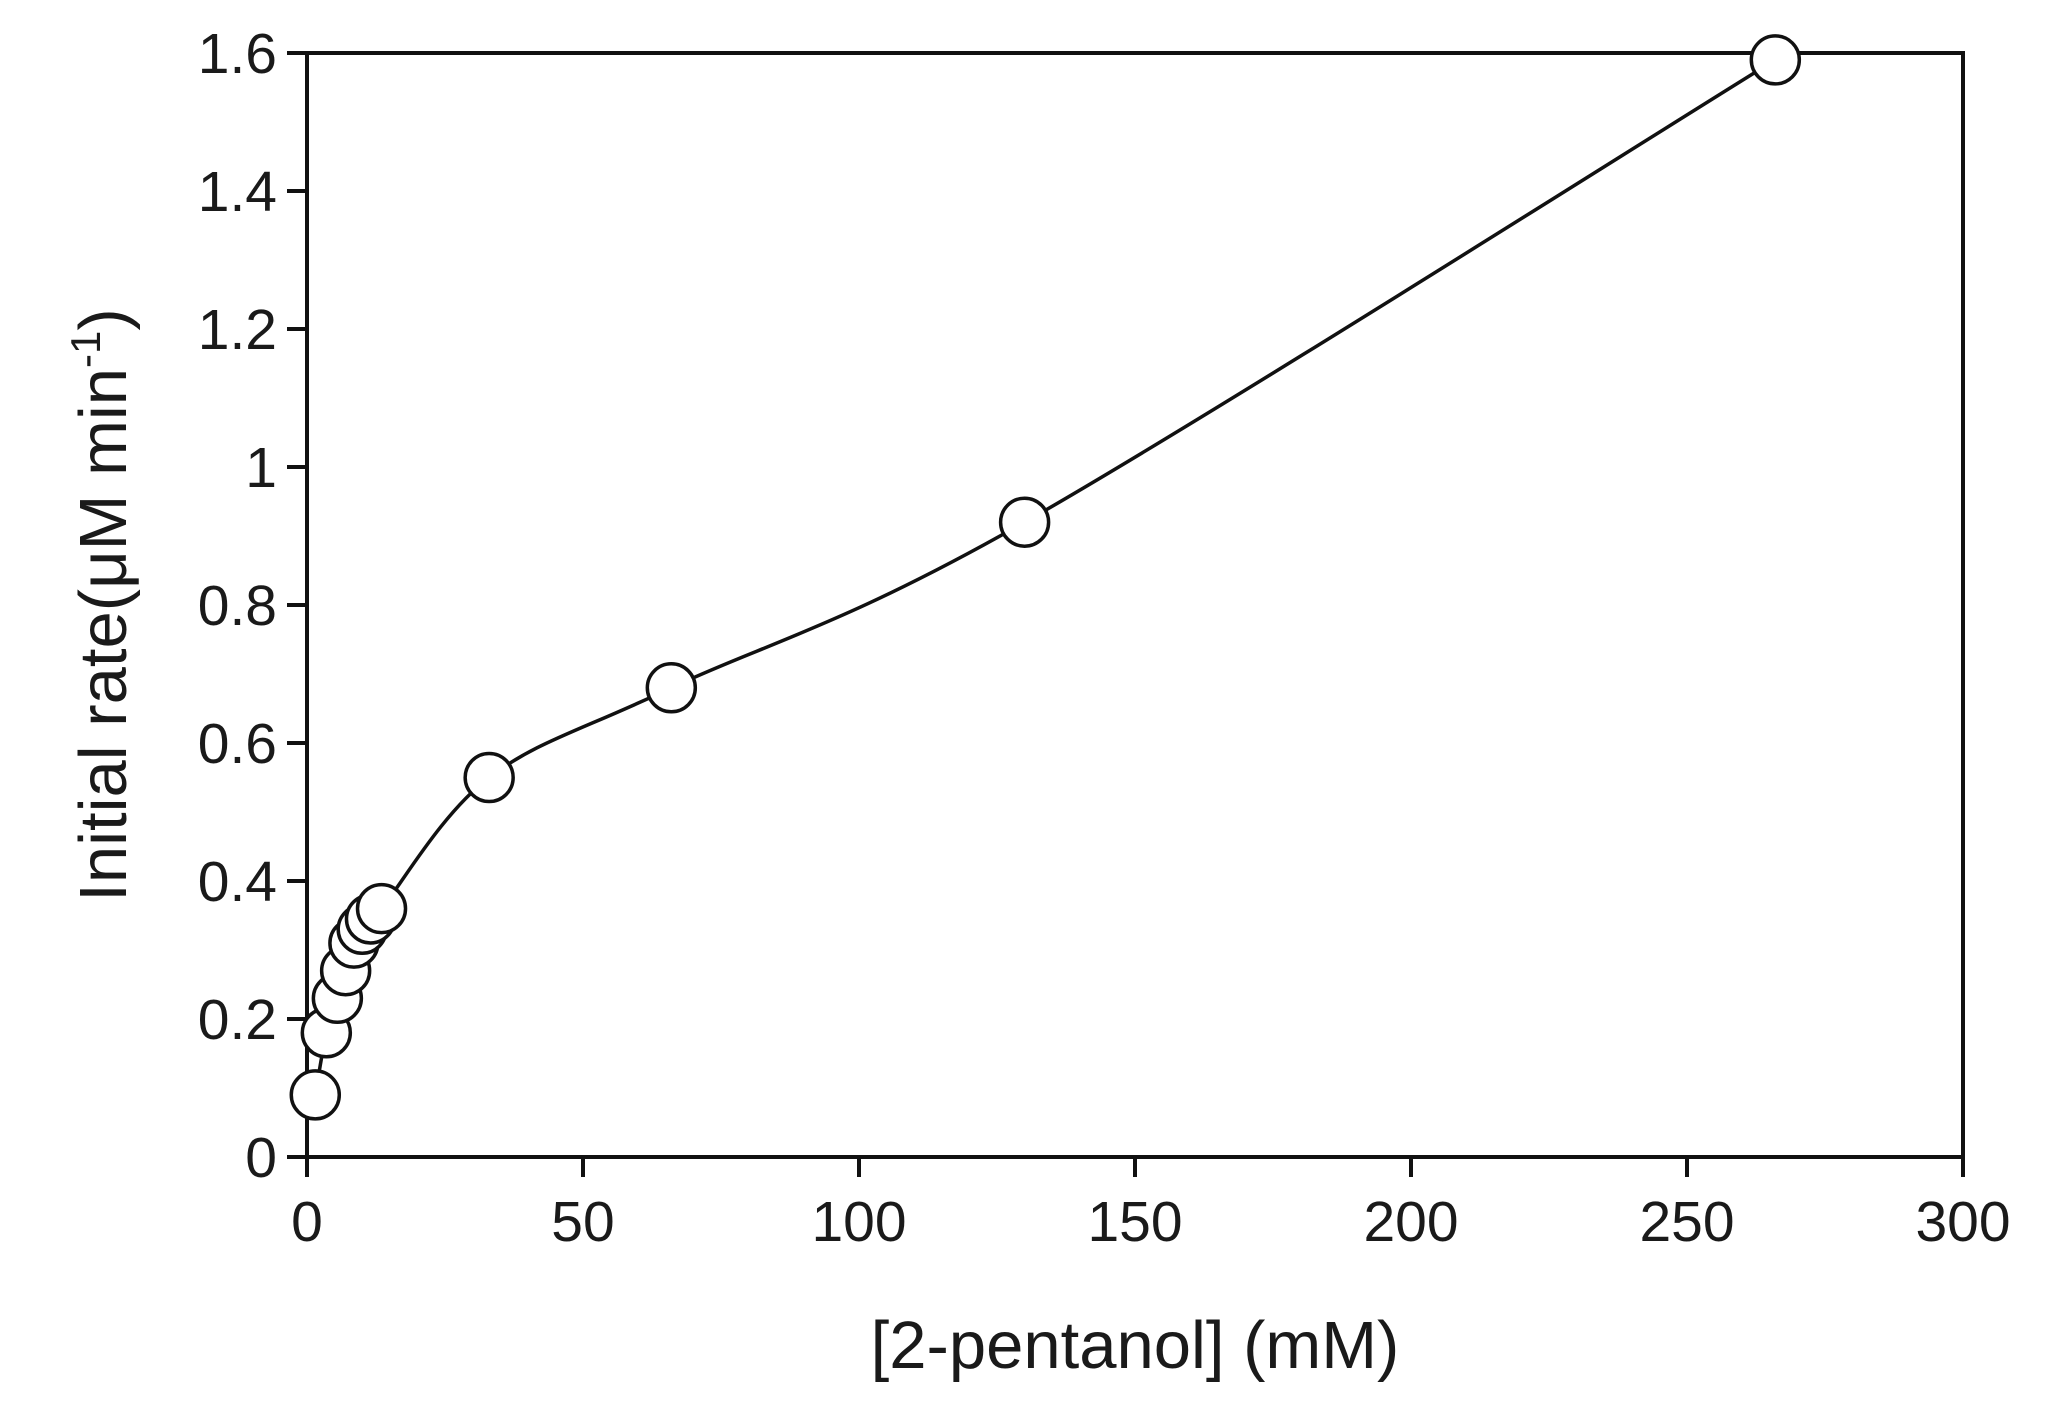 The image size is (2064, 1412). Describe the element at coordinates (1135, 1345) in the screenshot. I see `x-axis-title: [2-pentanol] (mM)` at that location.